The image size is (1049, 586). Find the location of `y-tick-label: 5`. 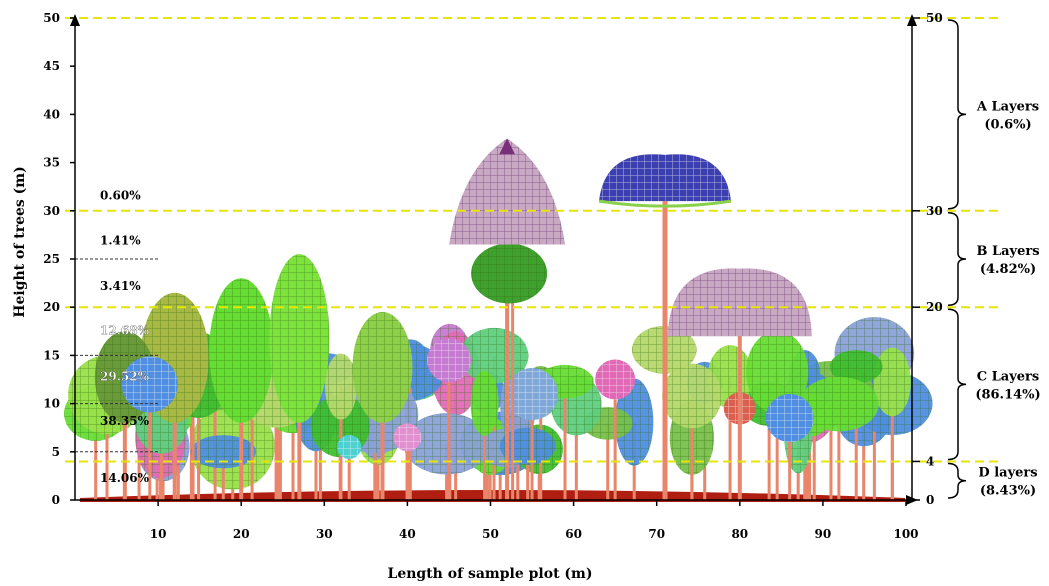

y-tick-label: 5 is located at coordinates (56, 452).